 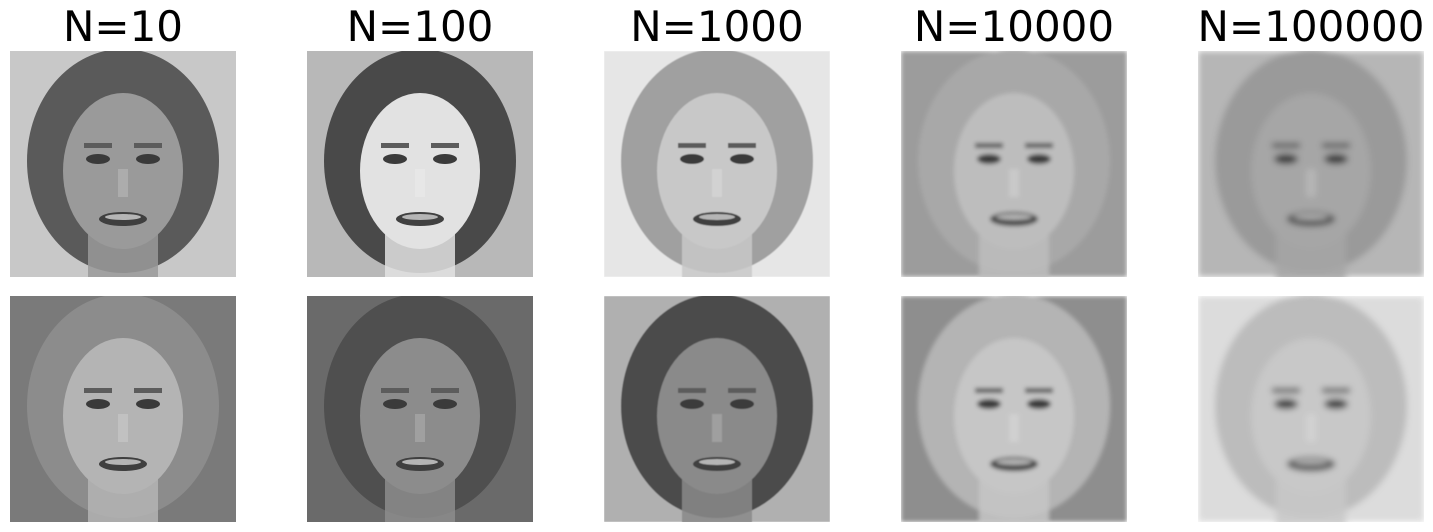 I want to click on column-title: N=100, so click(x=420, y=26).